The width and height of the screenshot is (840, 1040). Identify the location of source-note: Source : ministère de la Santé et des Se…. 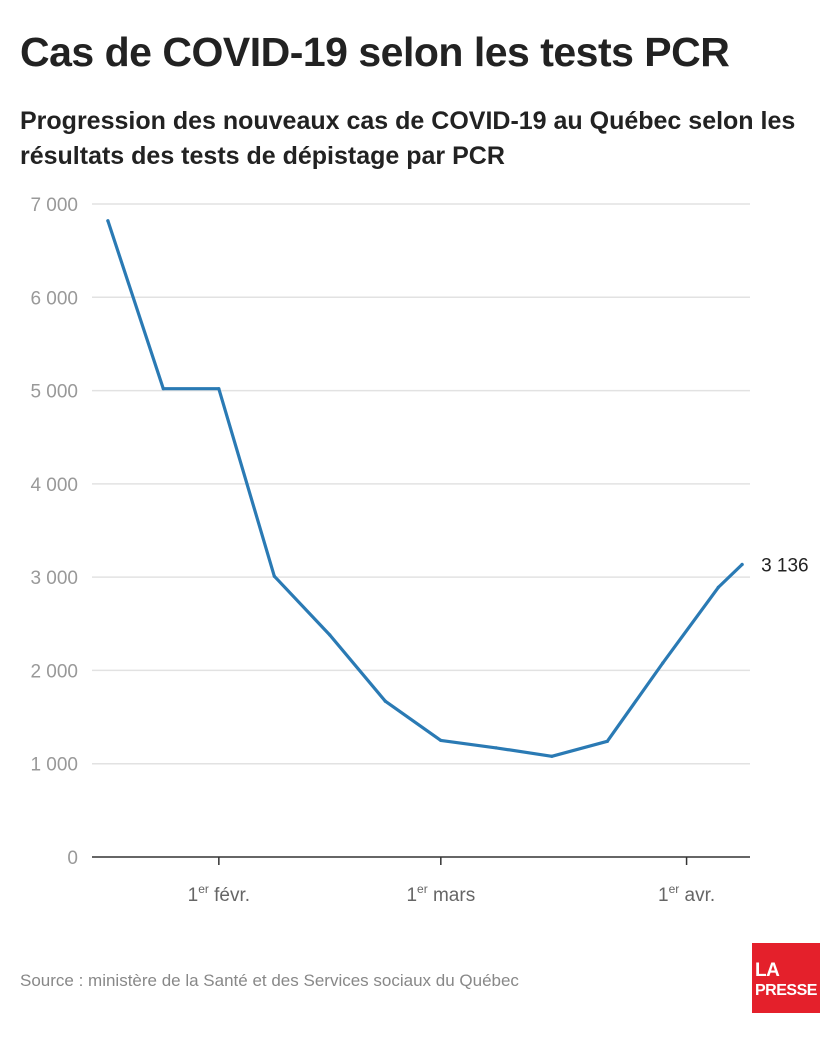
(269, 980).